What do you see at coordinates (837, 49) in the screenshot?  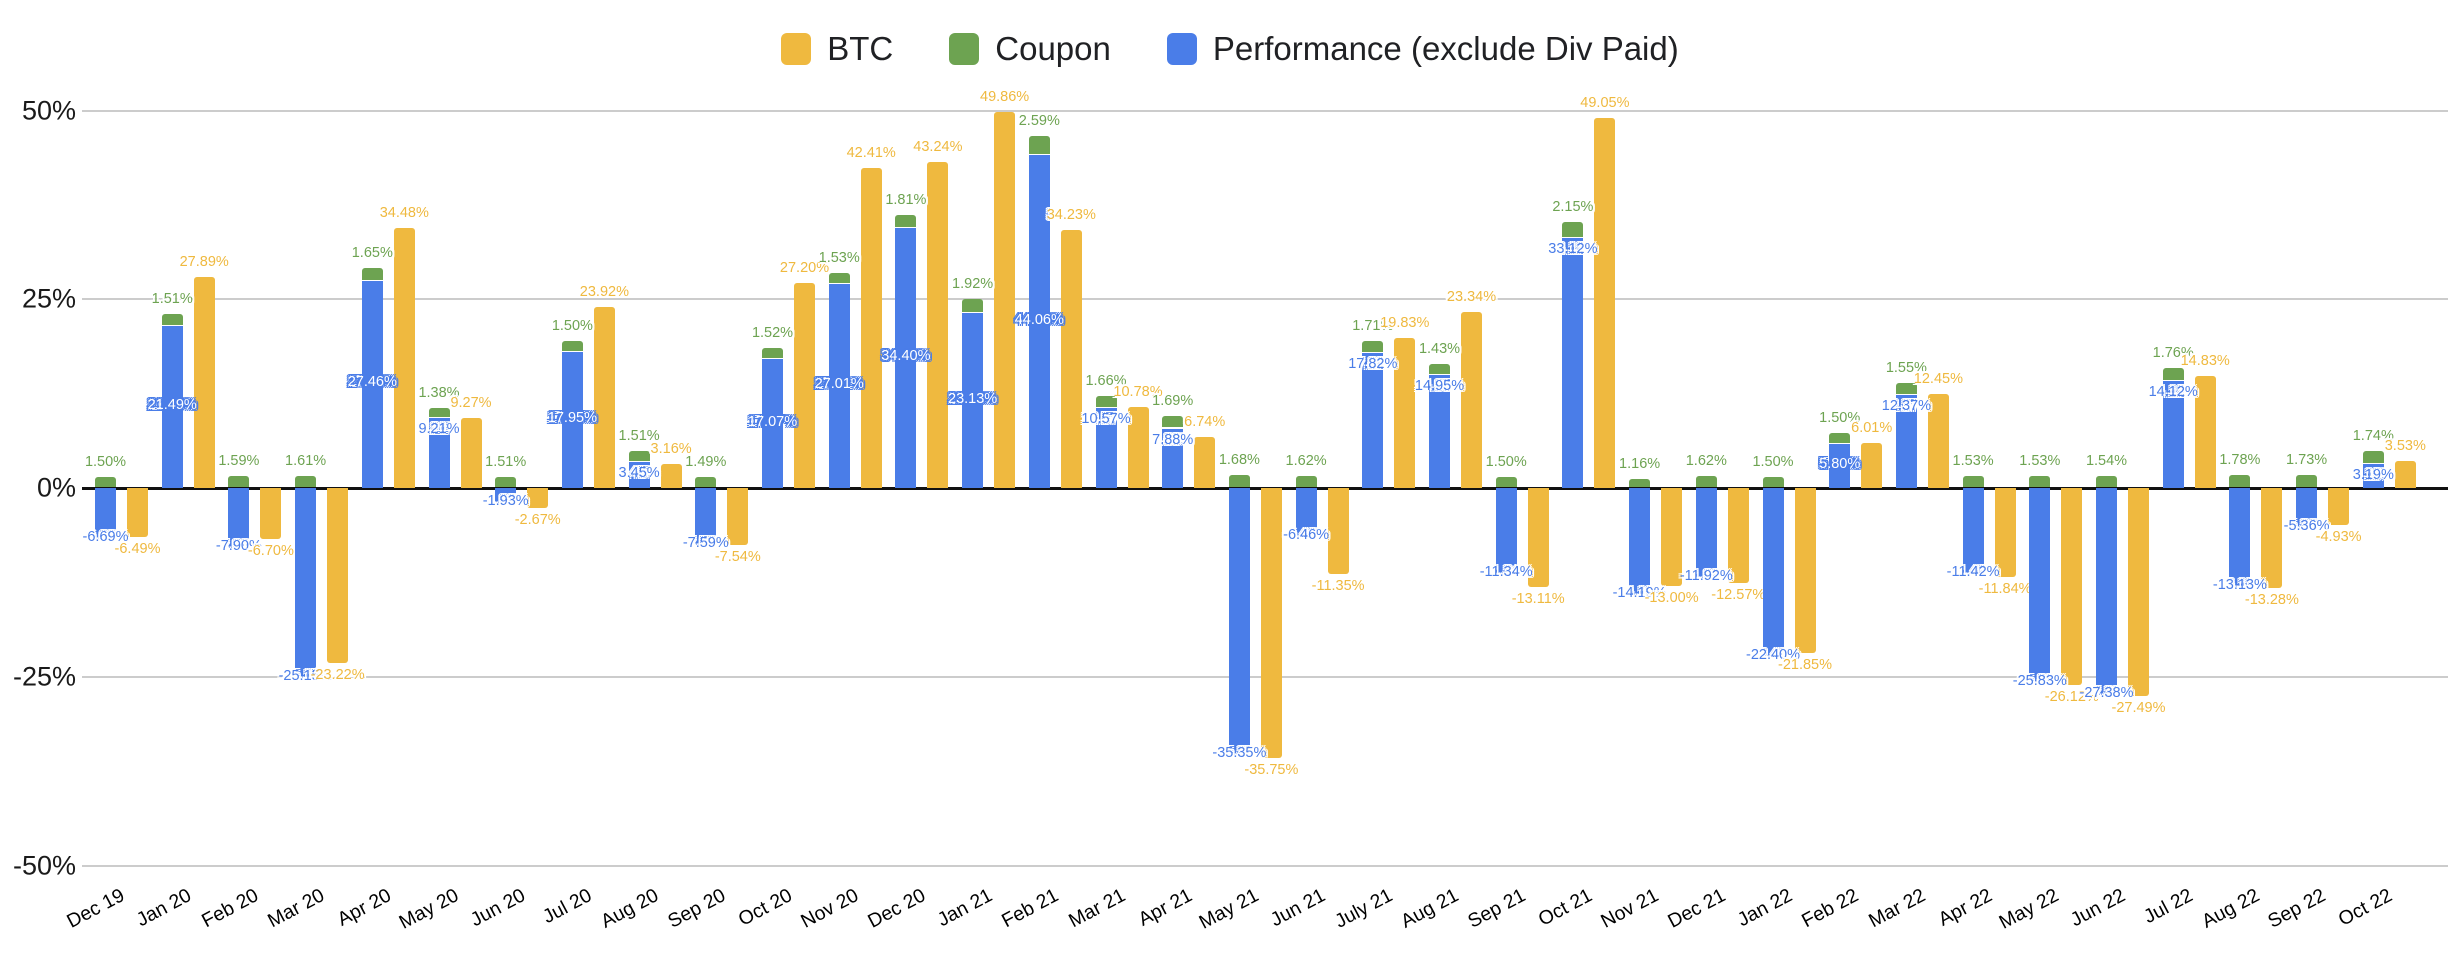 I see `legend-item-btc: BTC` at bounding box center [837, 49].